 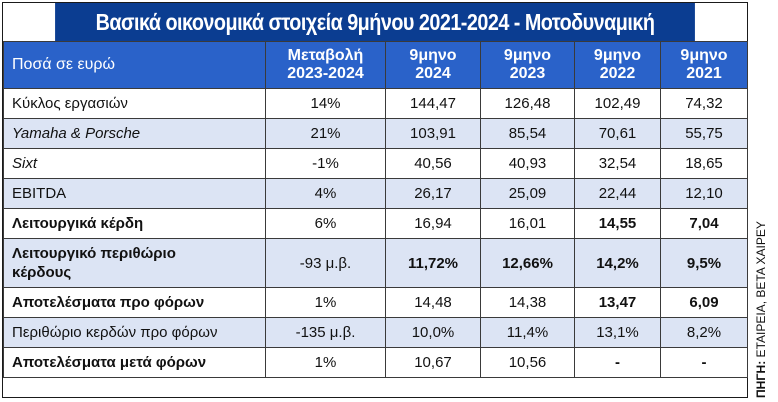 I want to click on table-cell: 14,55, so click(x=617, y=223).